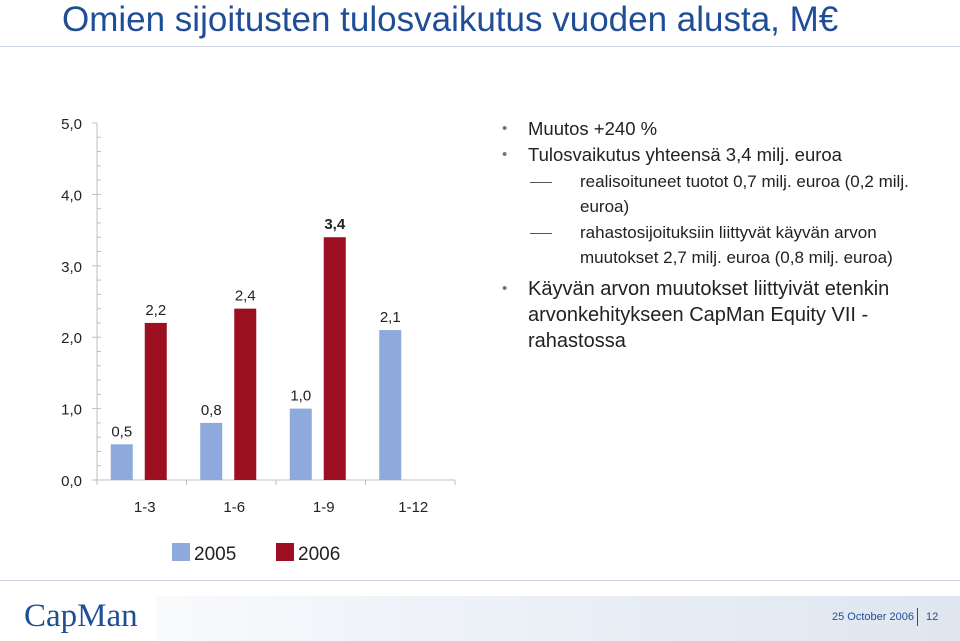  Describe the element at coordinates (932, 617) in the screenshot. I see `page-number: 12` at that location.